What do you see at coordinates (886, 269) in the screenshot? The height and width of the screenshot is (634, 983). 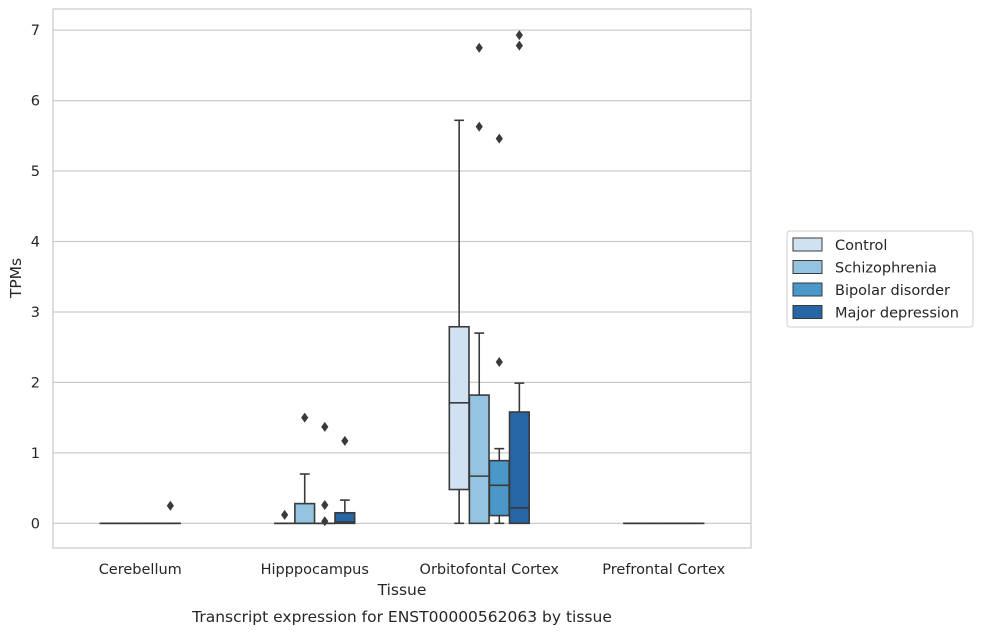 I see `legend-label: Schizophrenia` at bounding box center [886, 269].